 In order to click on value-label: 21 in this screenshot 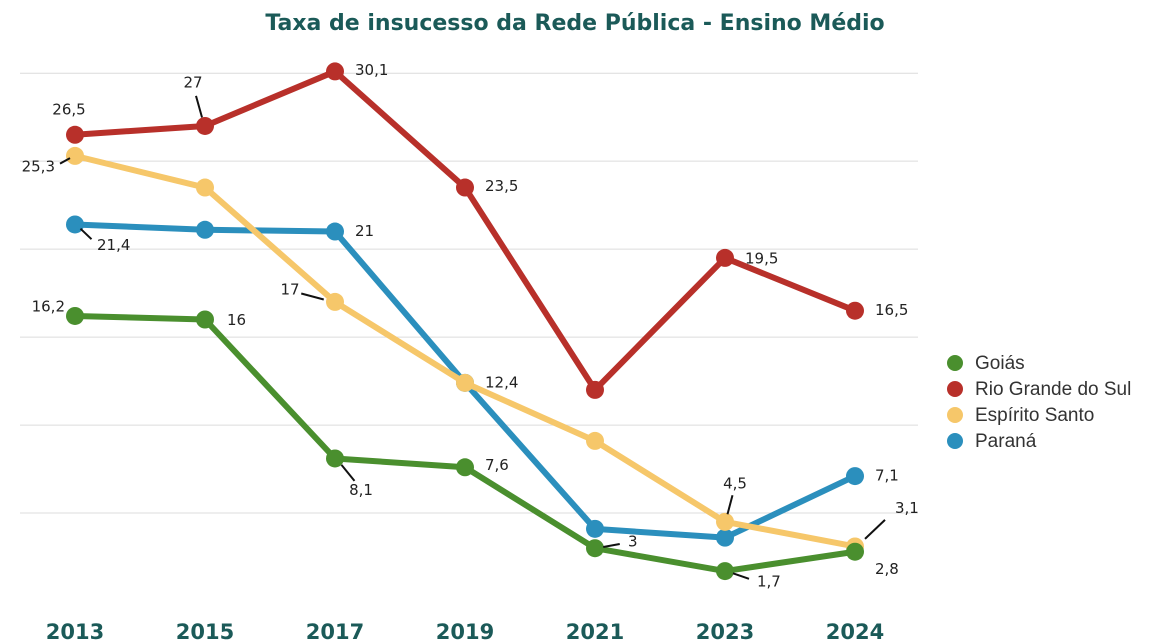, I will do `click(364, 231)`.